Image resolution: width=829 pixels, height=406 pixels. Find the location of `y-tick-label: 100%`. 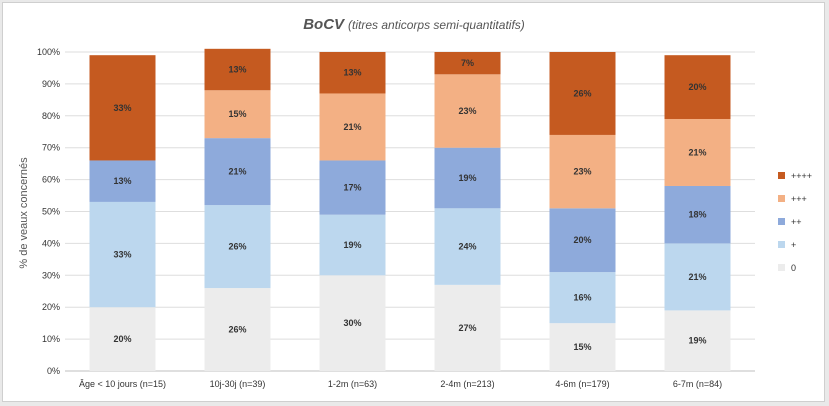

y-tick-label: 100% is located at coordinates (48, 52).